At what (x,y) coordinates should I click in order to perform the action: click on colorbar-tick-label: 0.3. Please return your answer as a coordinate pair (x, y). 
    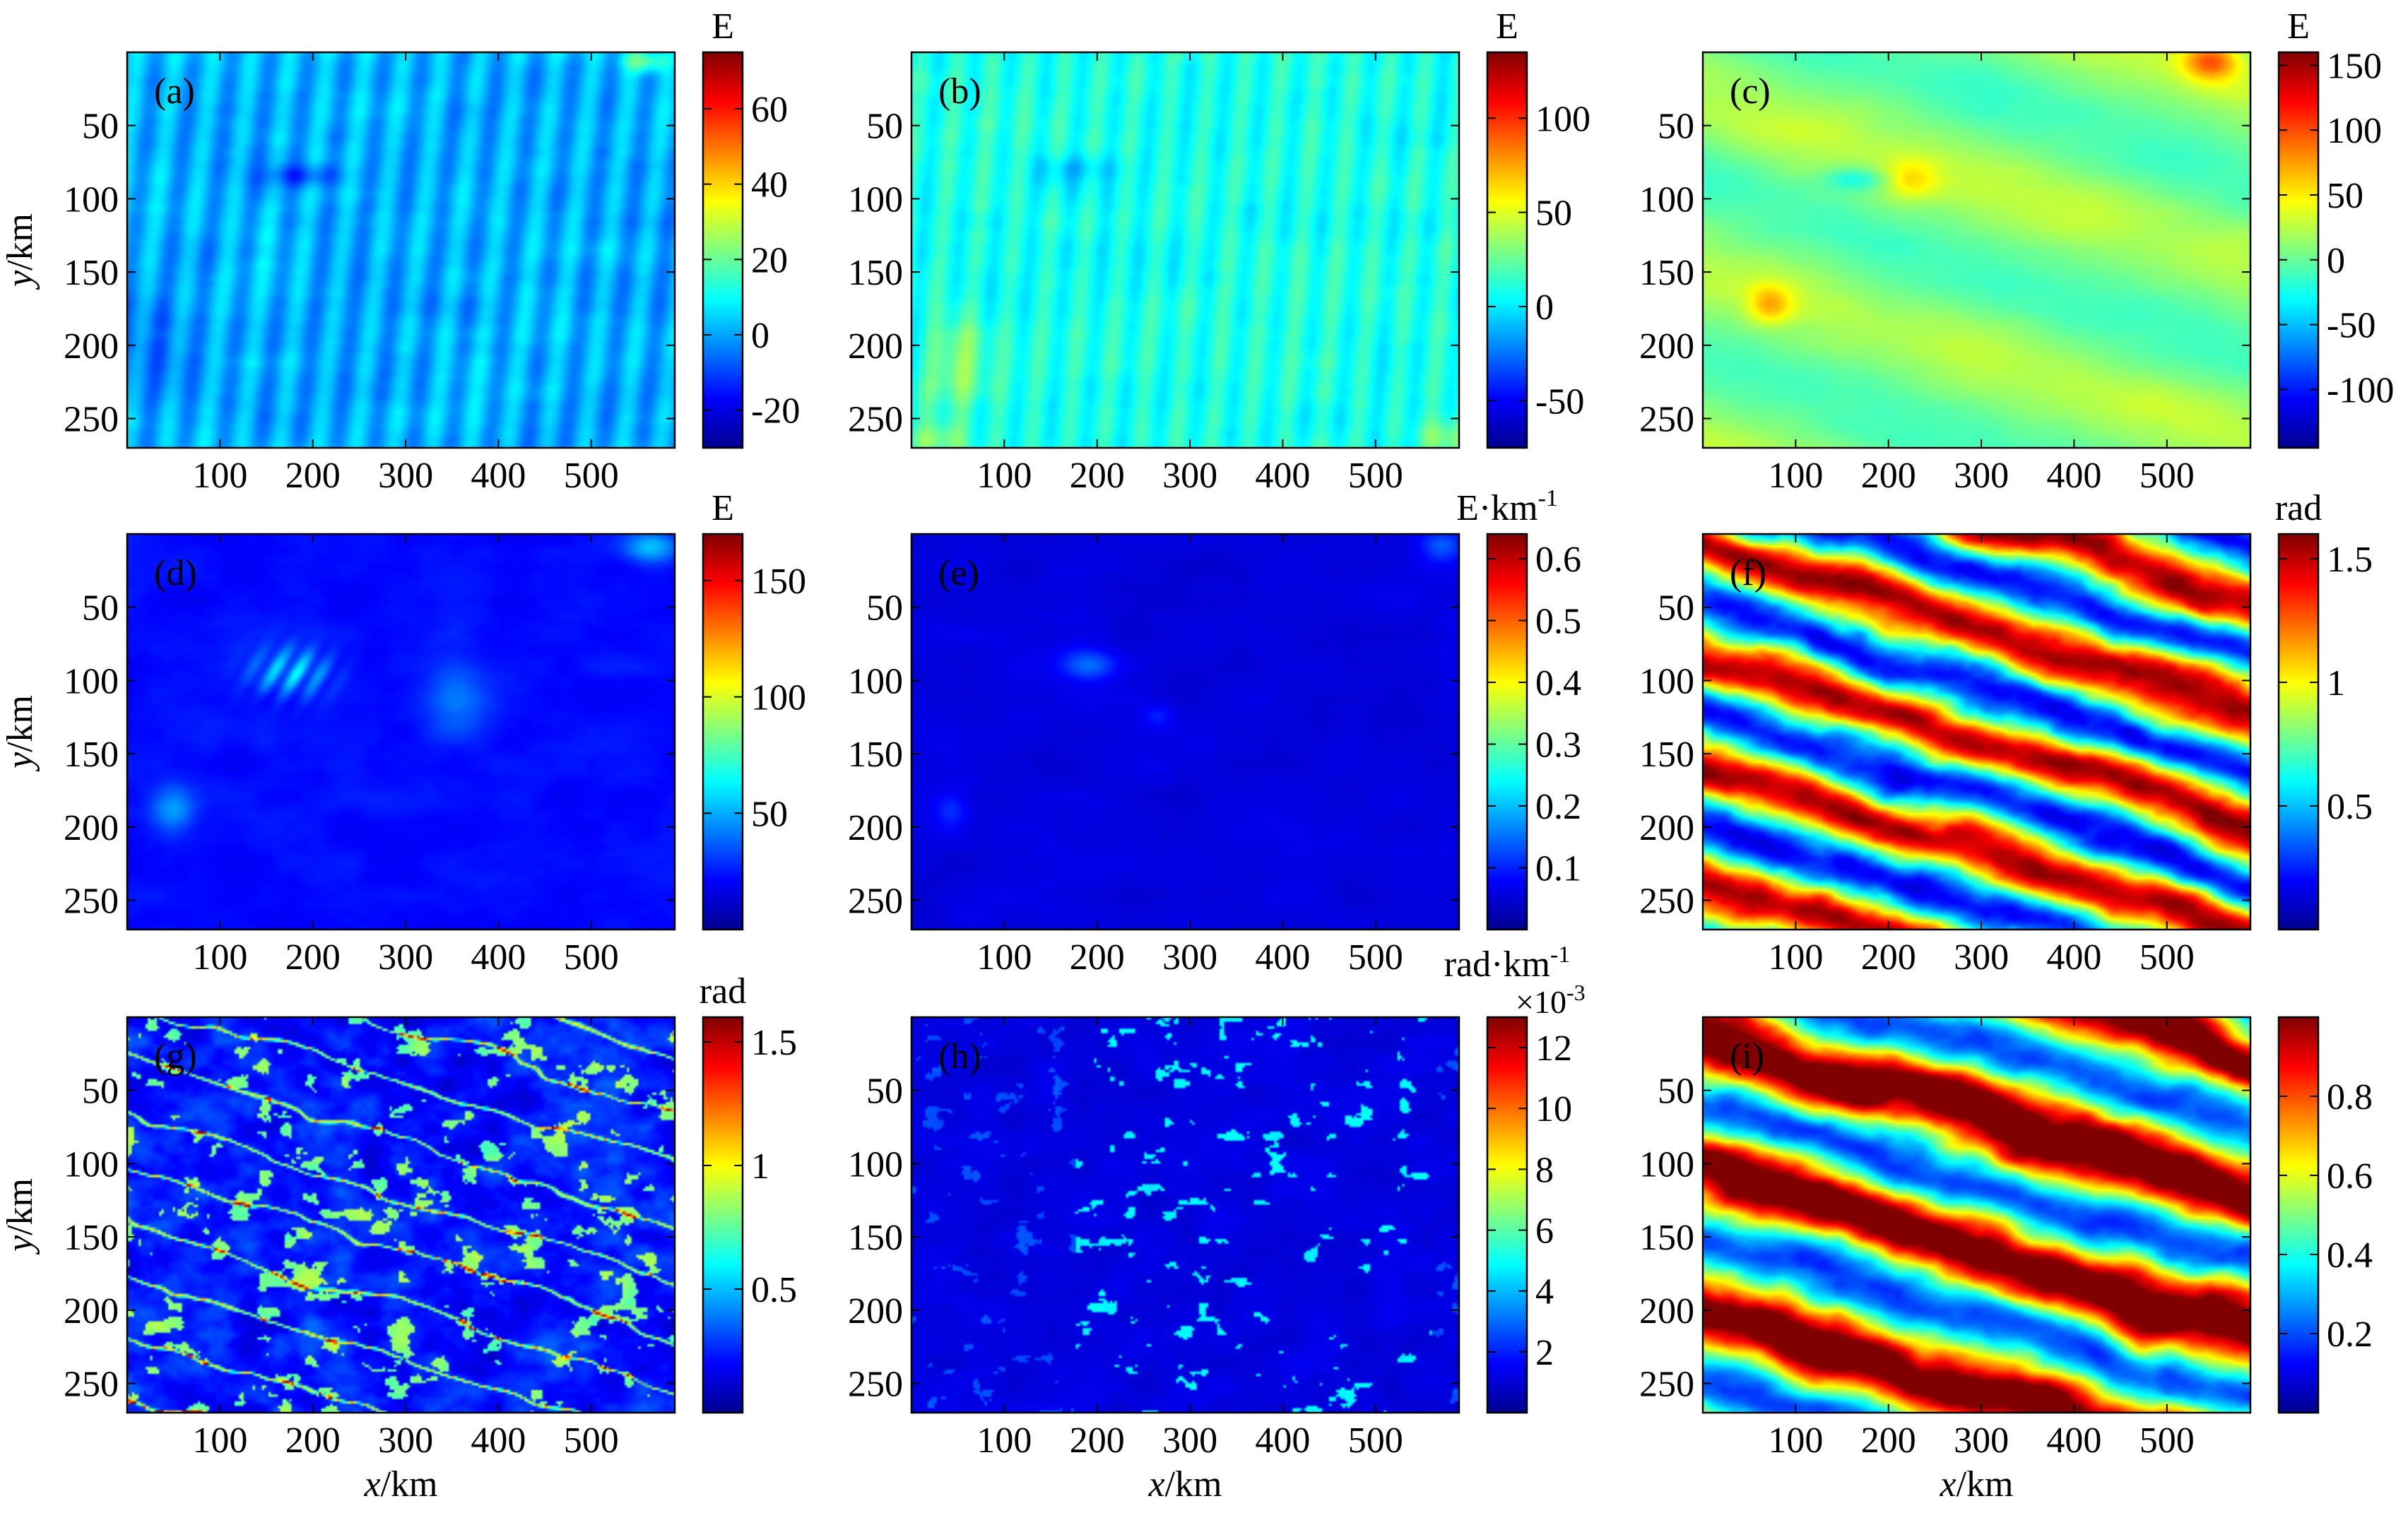
    Looking at the image, I should click on (1558, 745).